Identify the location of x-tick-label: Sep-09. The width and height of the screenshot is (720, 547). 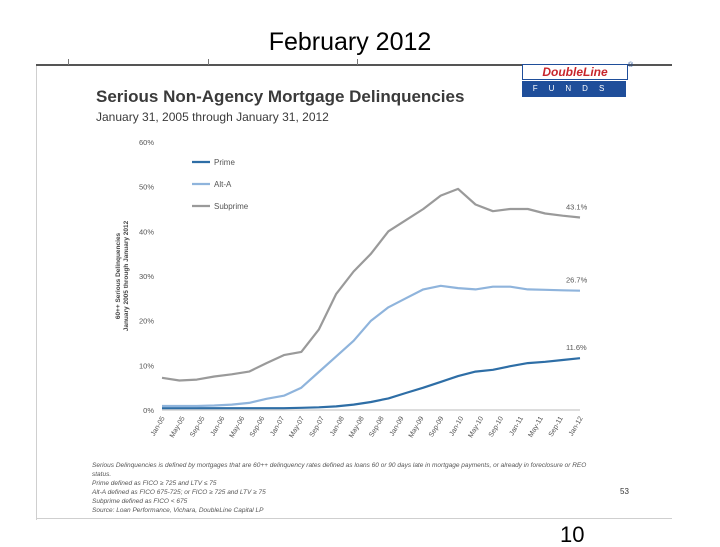
(436, 426).